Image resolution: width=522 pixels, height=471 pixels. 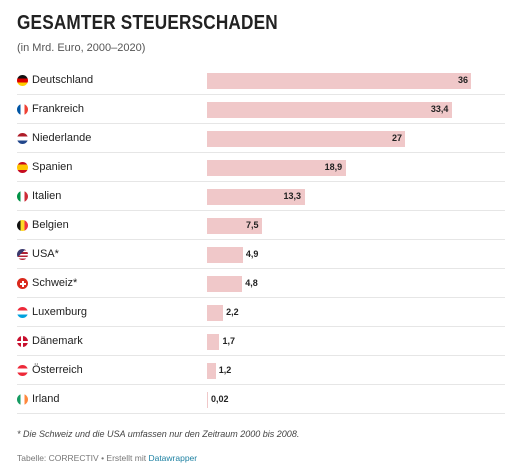 I want to click on value-label: 7,5, so click(x=252, y=225).